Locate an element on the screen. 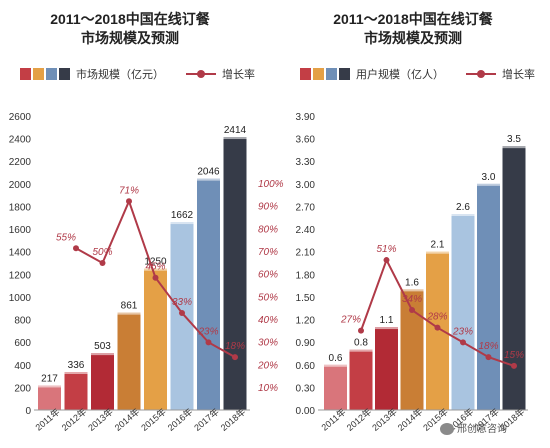  left-y-tick-label: 600 is located at coordinates (22, 343).